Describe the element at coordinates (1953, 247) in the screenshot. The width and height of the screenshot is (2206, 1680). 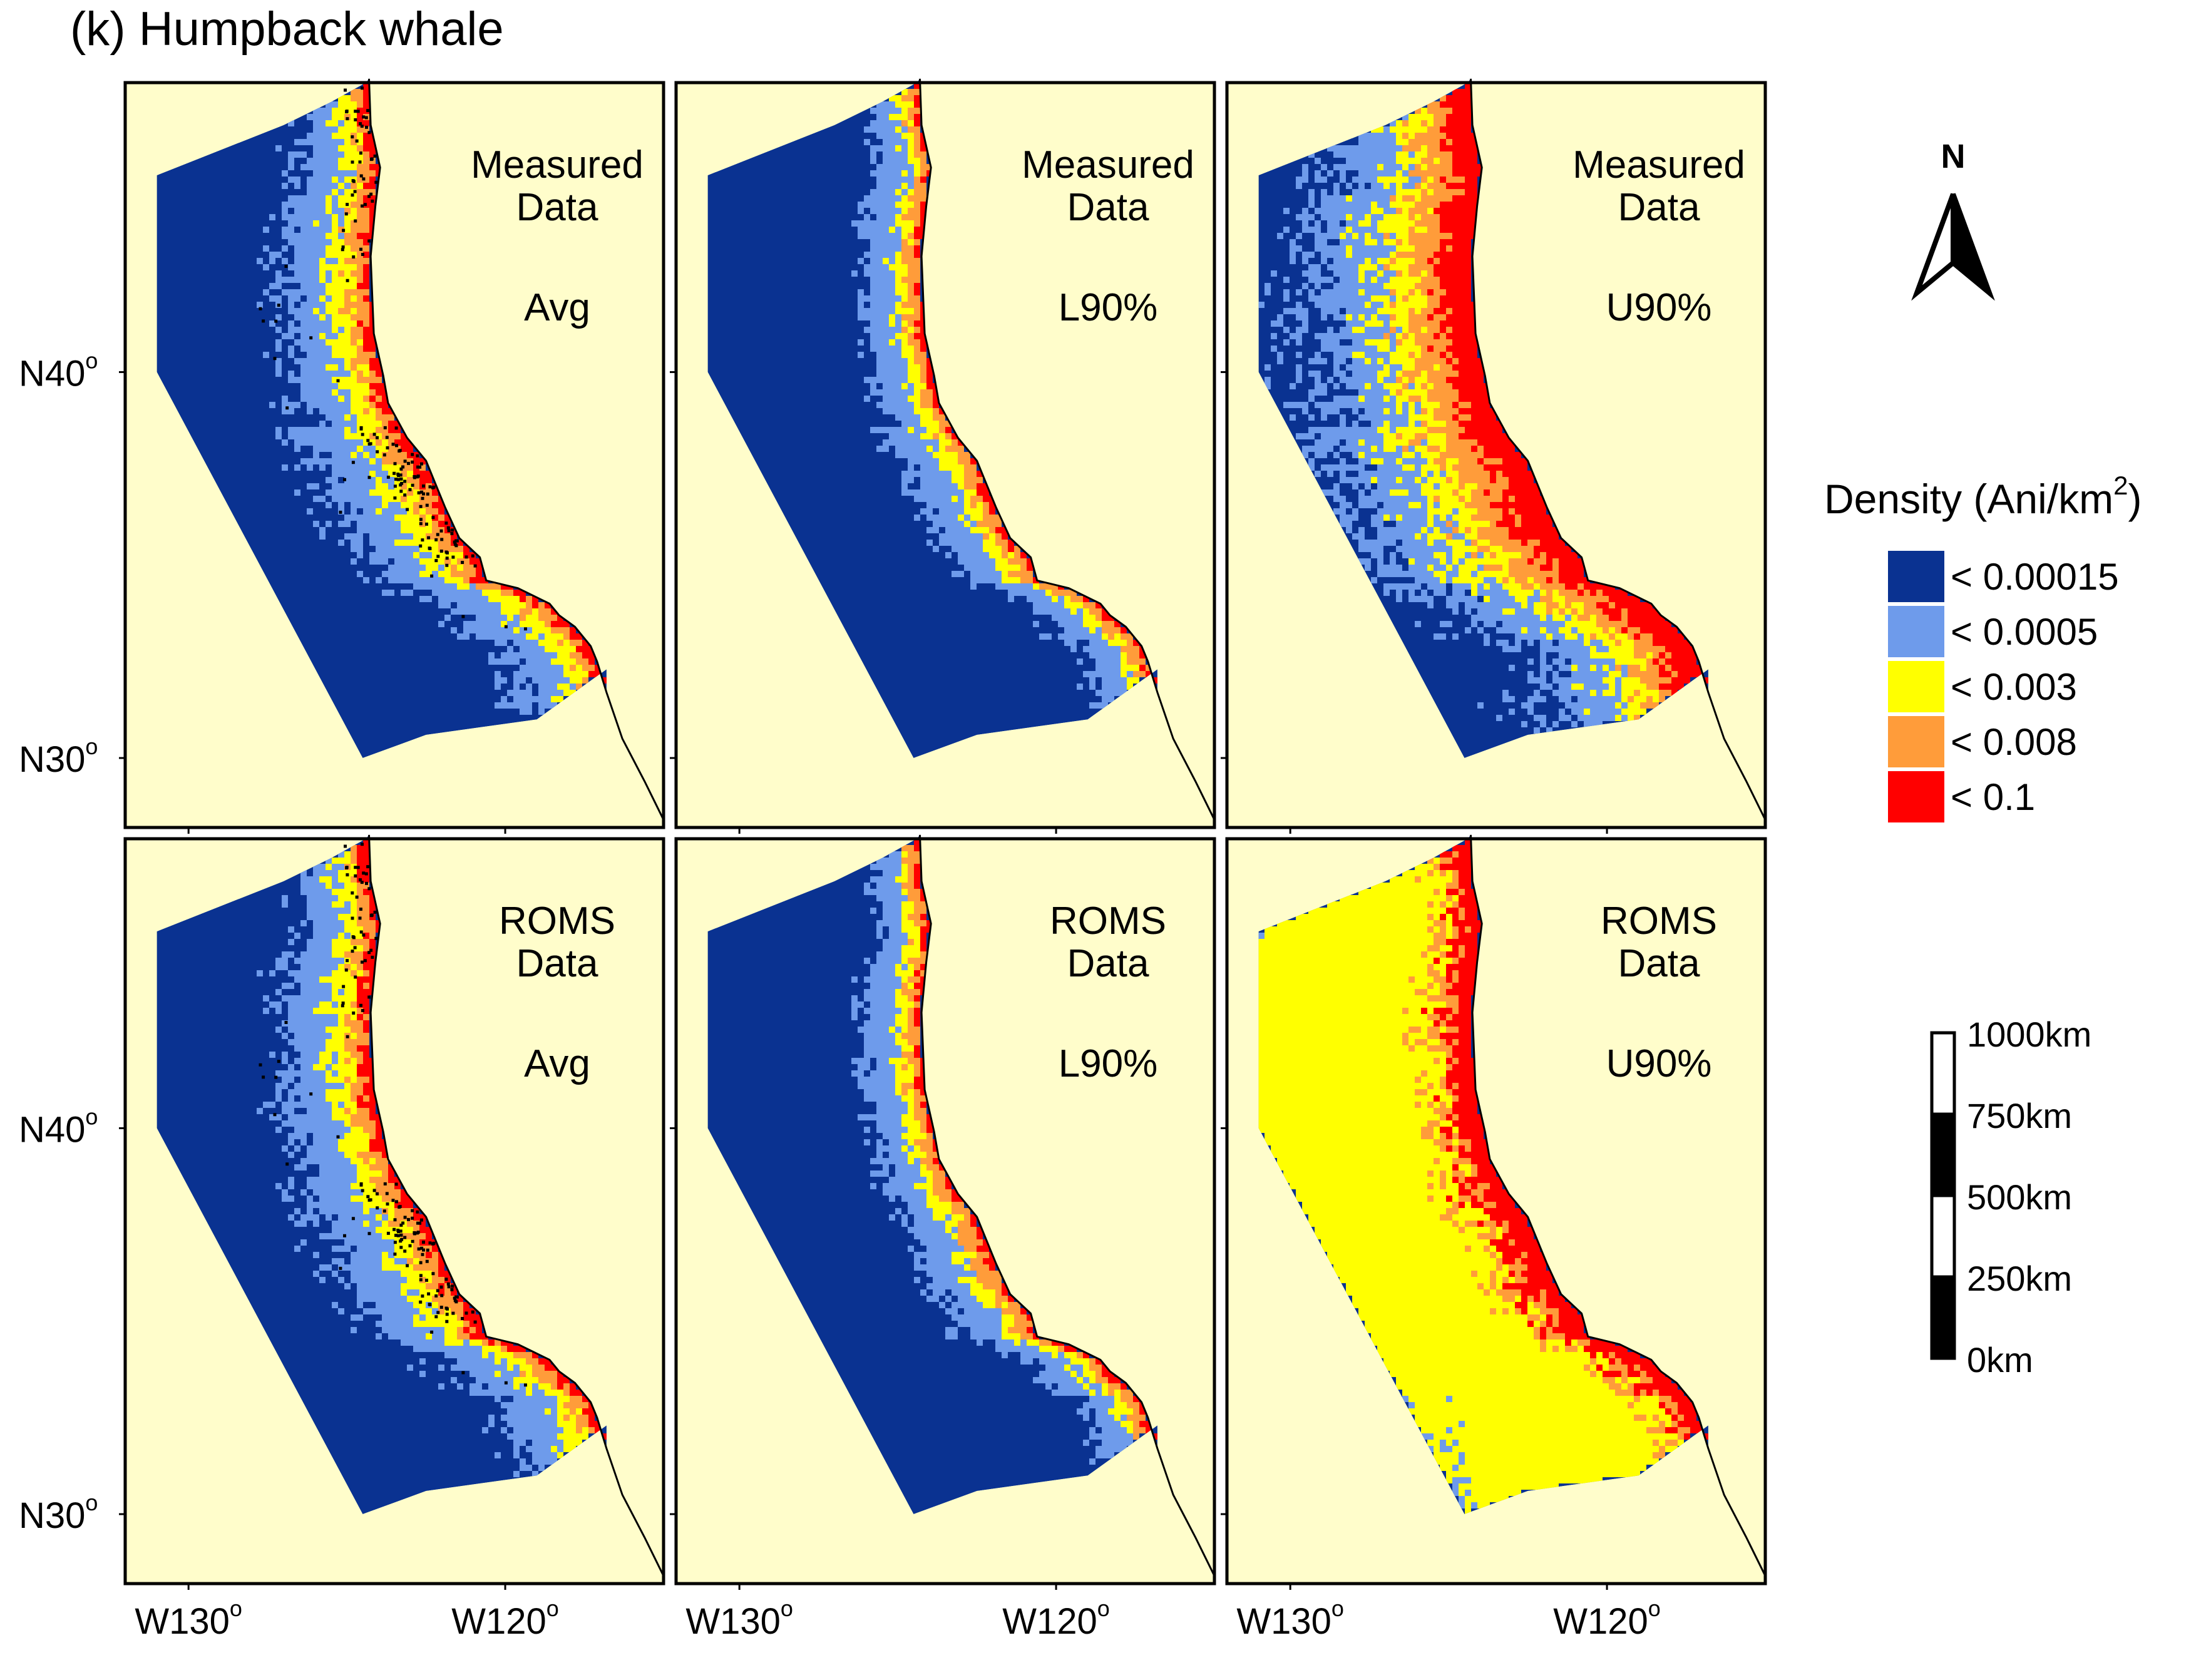
I see `compass-arrow-icon` at that location.